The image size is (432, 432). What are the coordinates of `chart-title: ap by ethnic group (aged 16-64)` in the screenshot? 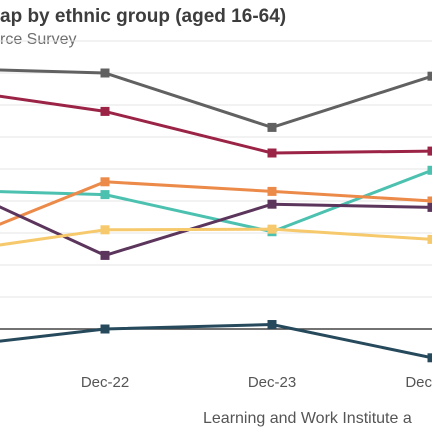 It's located at (143, 16).